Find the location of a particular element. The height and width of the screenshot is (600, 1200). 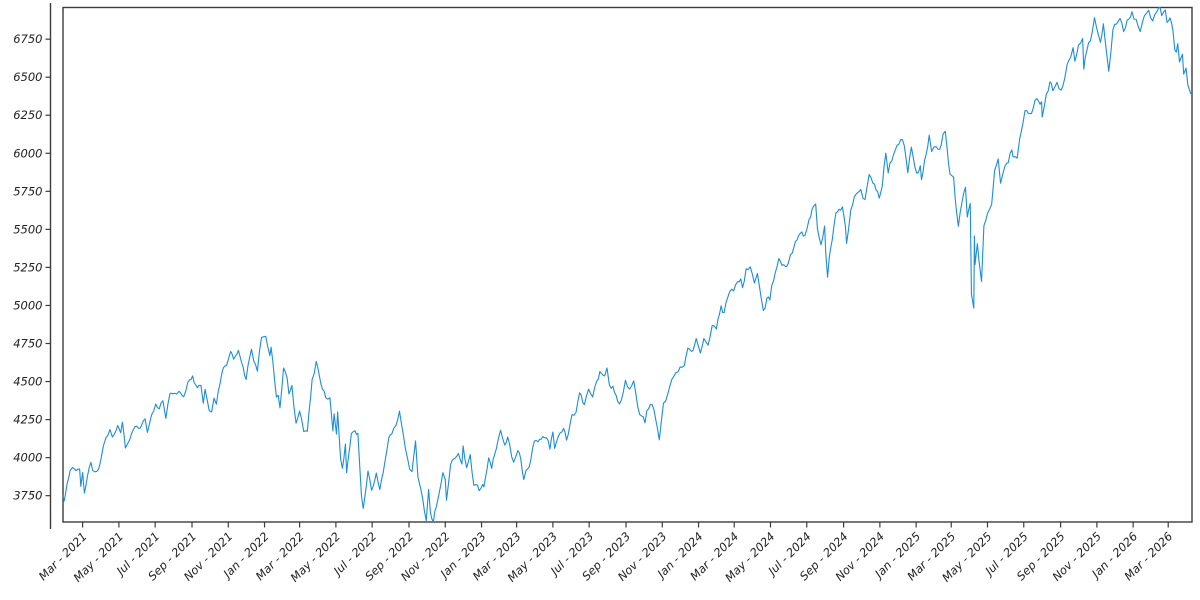

y-tick-label: 5250 is located at coordinates (27, 267).